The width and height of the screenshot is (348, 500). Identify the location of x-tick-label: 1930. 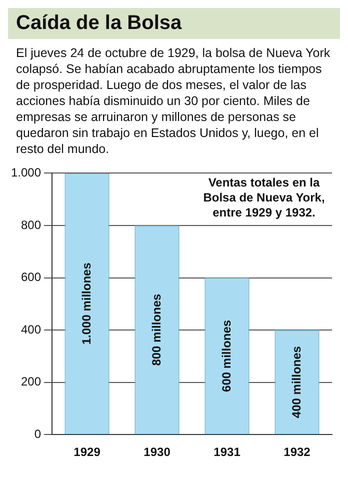
(157, 452).